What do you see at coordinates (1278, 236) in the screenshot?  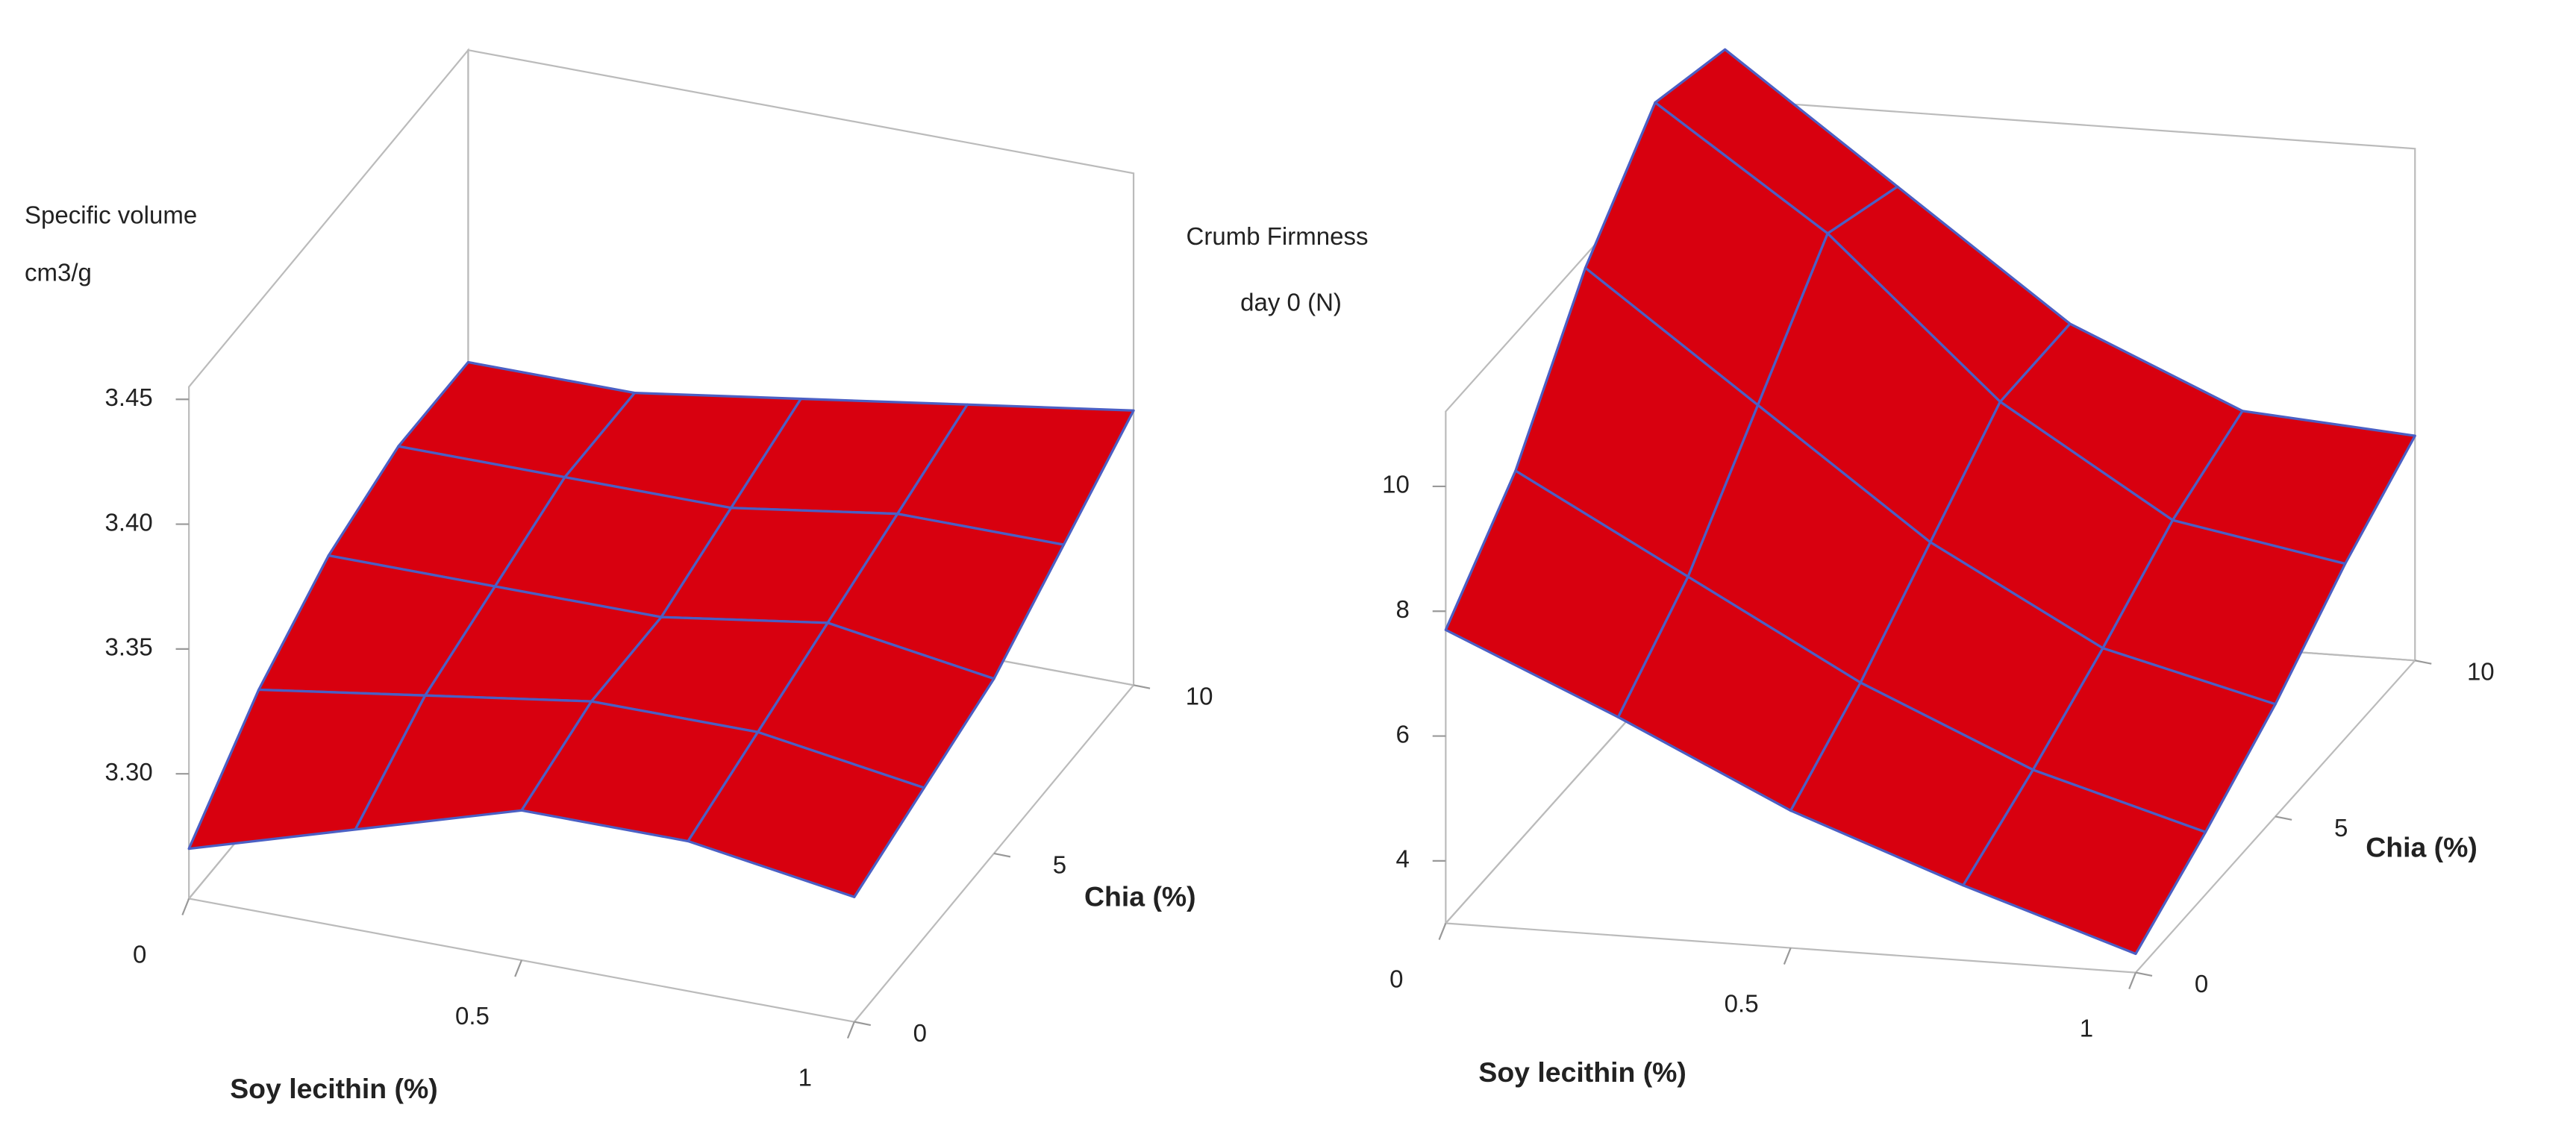 I see `z-axis-label: Crumb Firmness` at bounding box center [1278, 236].